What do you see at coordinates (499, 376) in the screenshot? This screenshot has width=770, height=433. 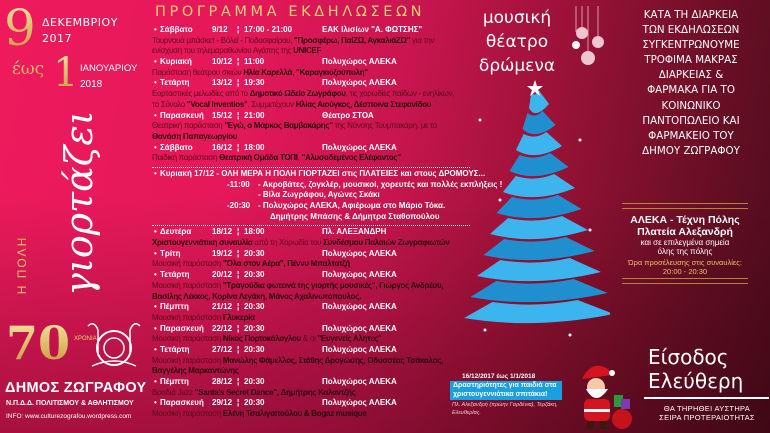 I see `kids-dates: 16/12/2017 έως 1/1/2018` at bounding box center [499, 376].